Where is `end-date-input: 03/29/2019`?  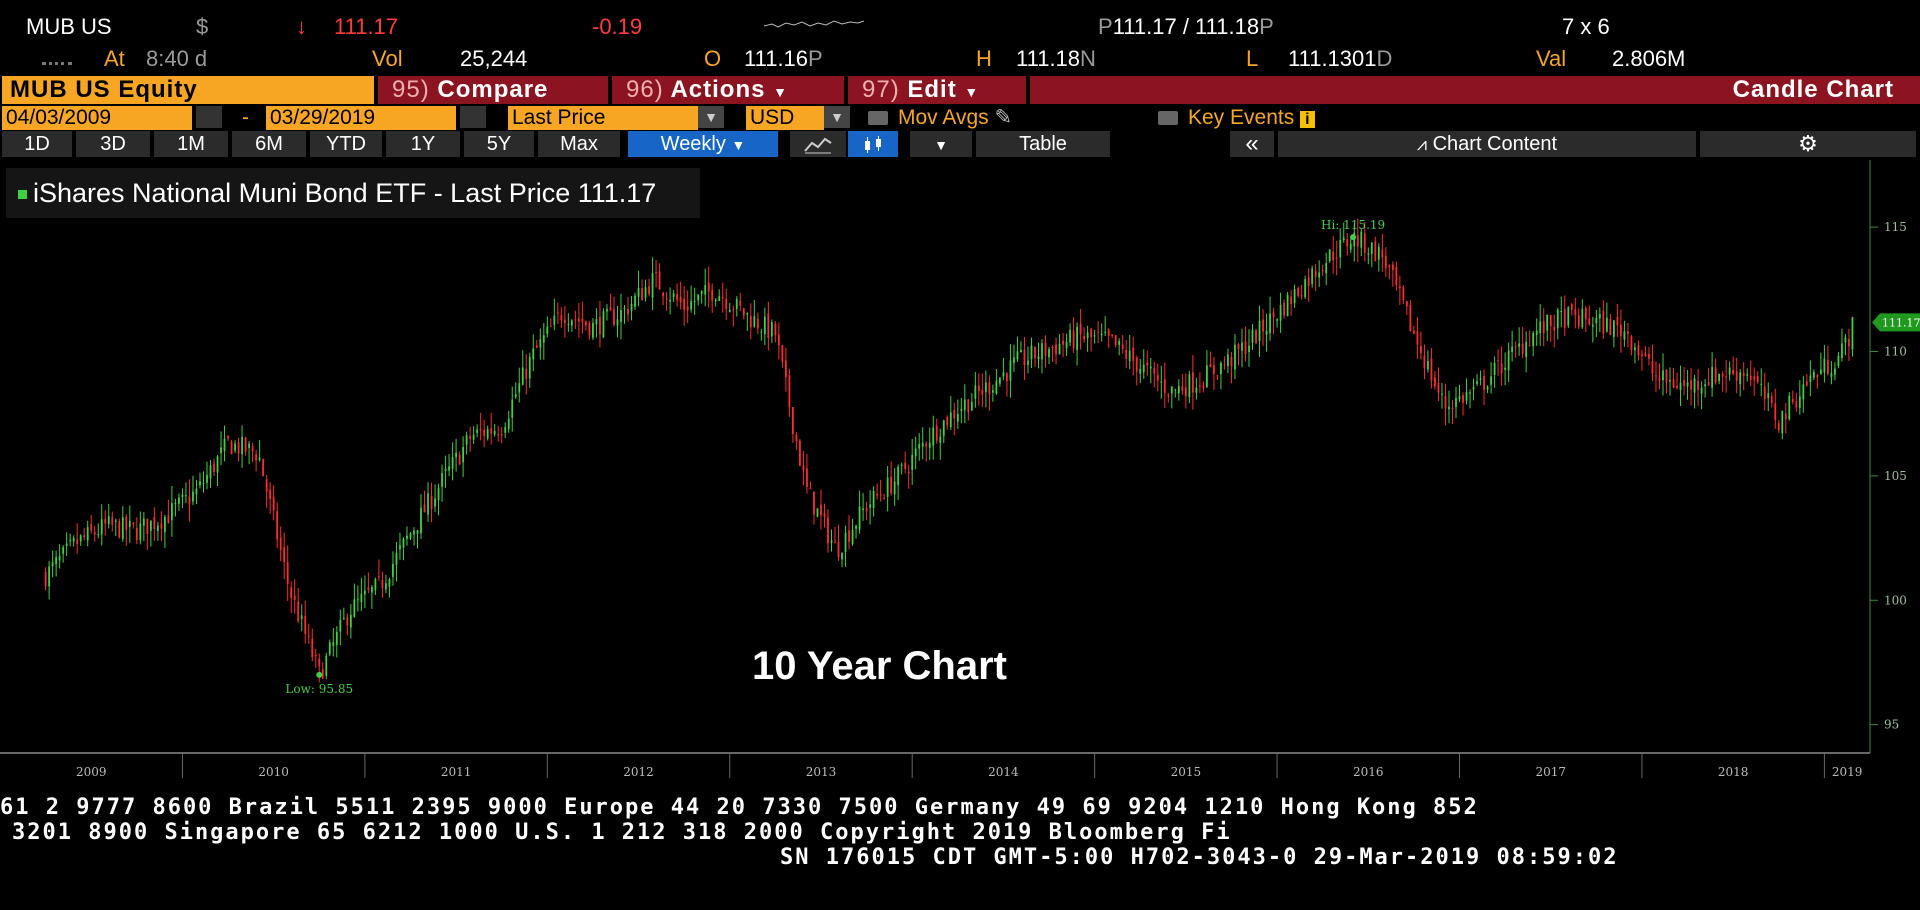
end-date-input: 03/29/2019 is located at coordinates (361, 118).